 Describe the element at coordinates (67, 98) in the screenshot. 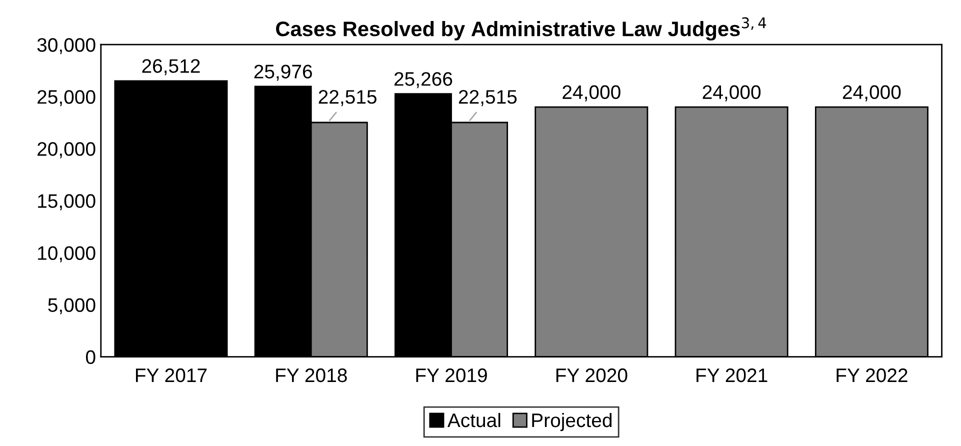

I see `y-tick-label: 25,000` at that location.